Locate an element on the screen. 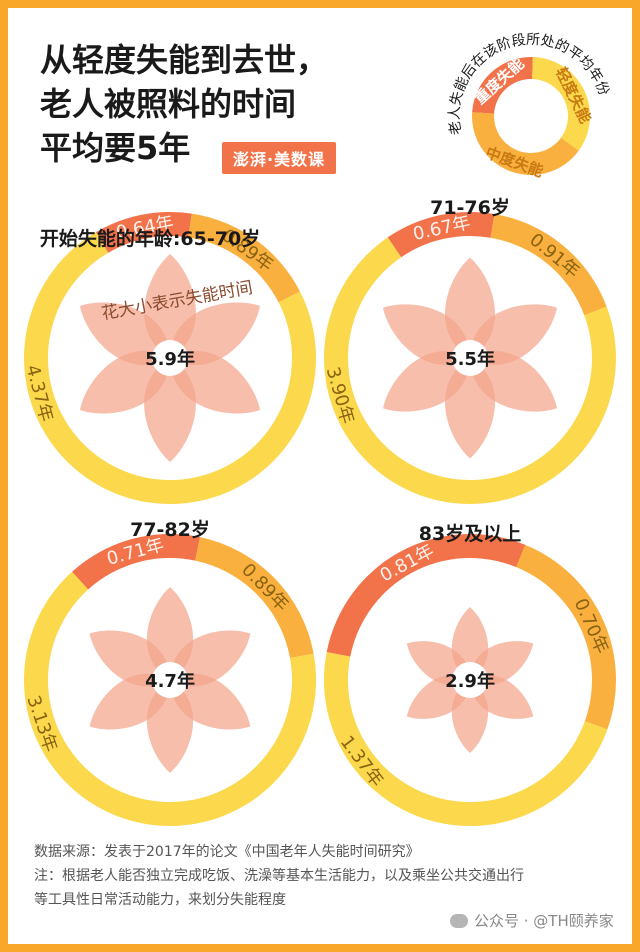  footnote-line-1: 注：根据老人能否独立完成吃饭、洗澡等基本生活能力，以及乘坐公共交通出行 is located at coordinates (279, 876).